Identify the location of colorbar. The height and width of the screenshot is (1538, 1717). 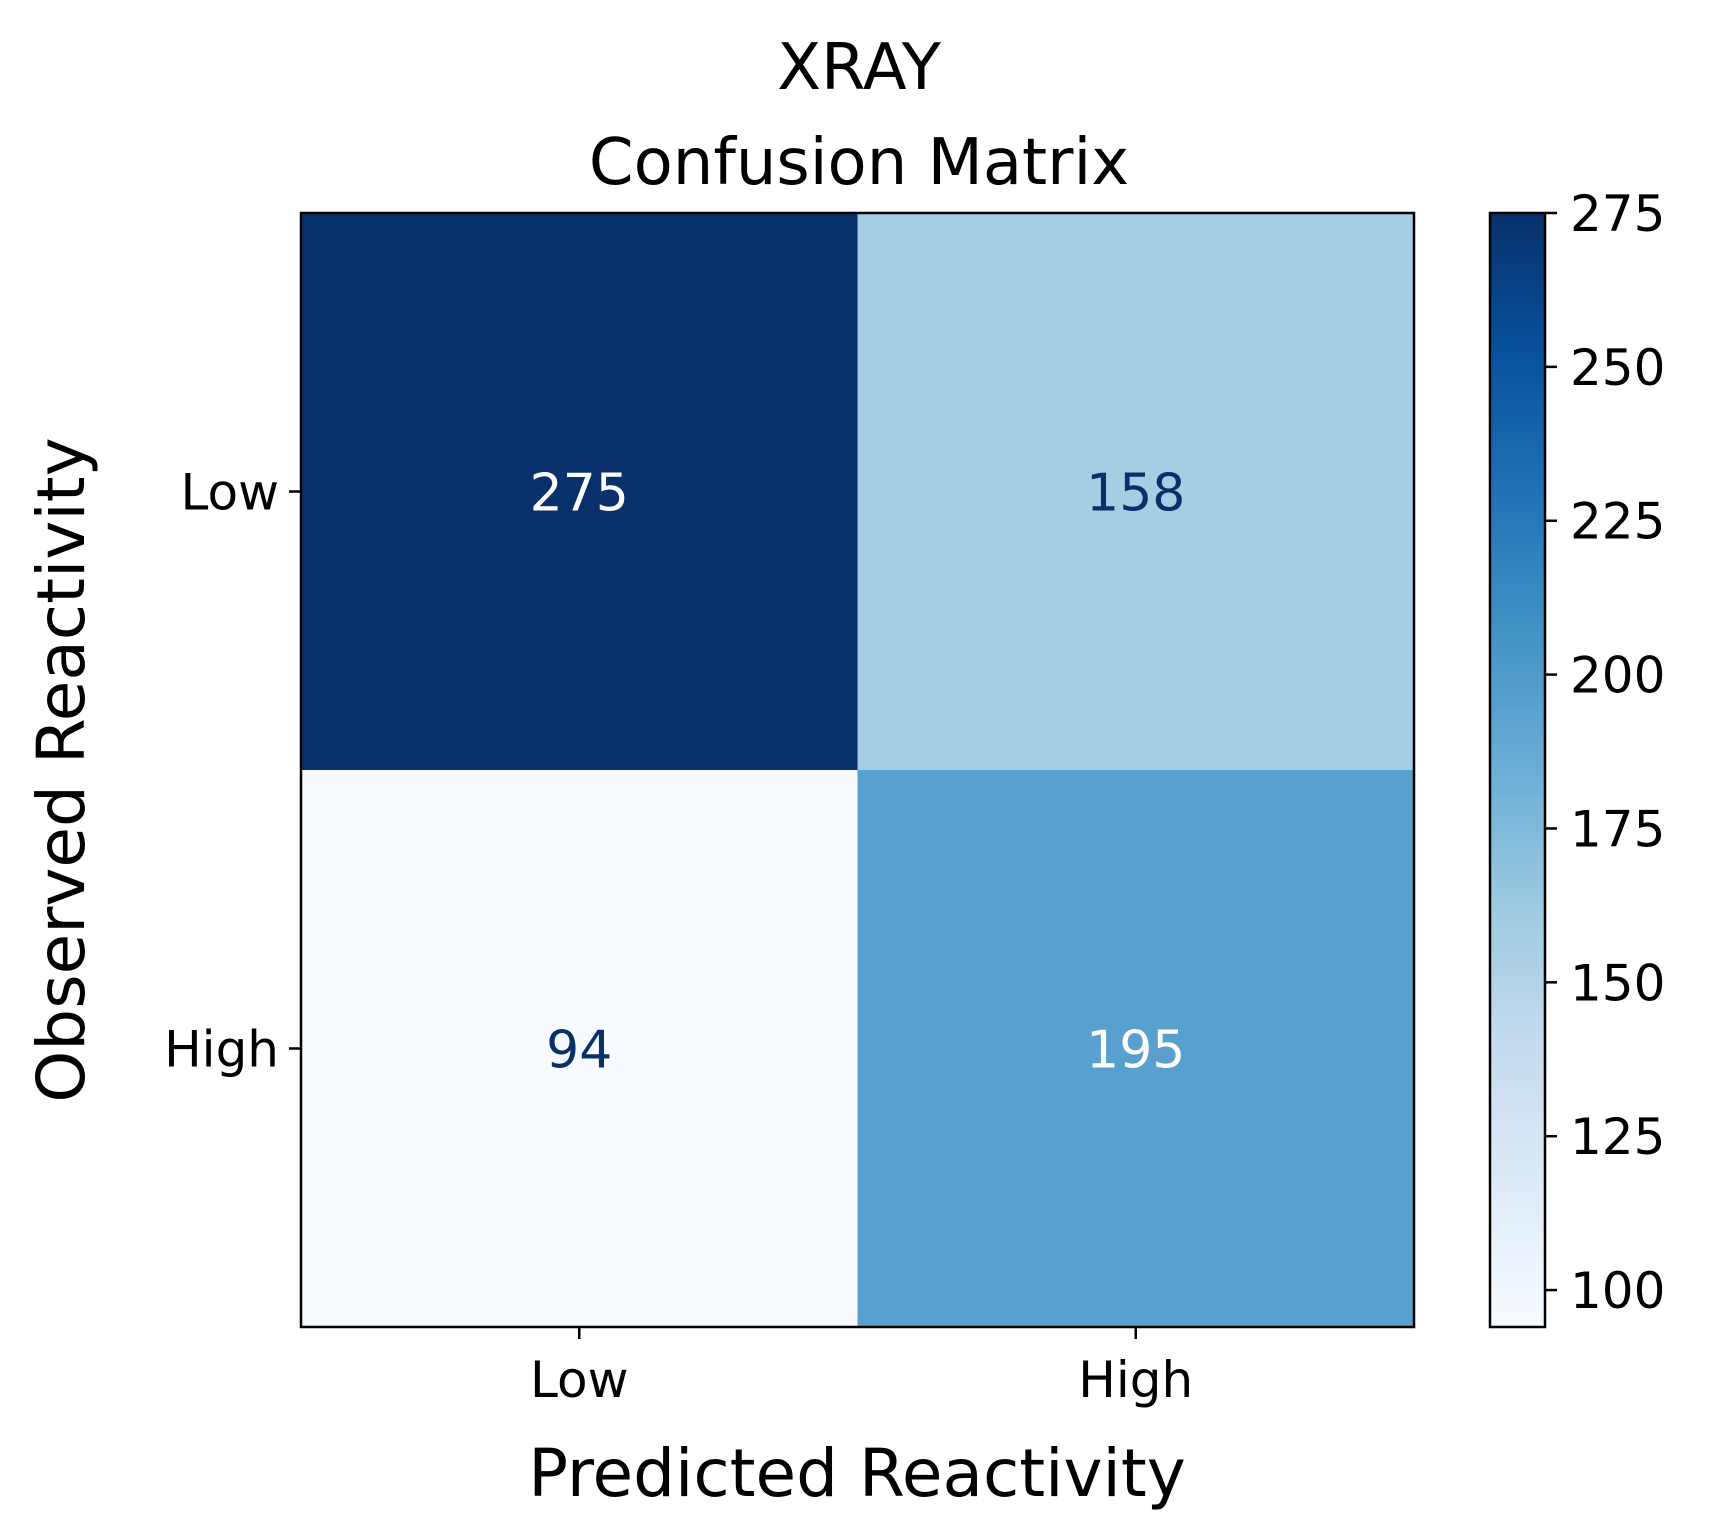
(1517, 770).